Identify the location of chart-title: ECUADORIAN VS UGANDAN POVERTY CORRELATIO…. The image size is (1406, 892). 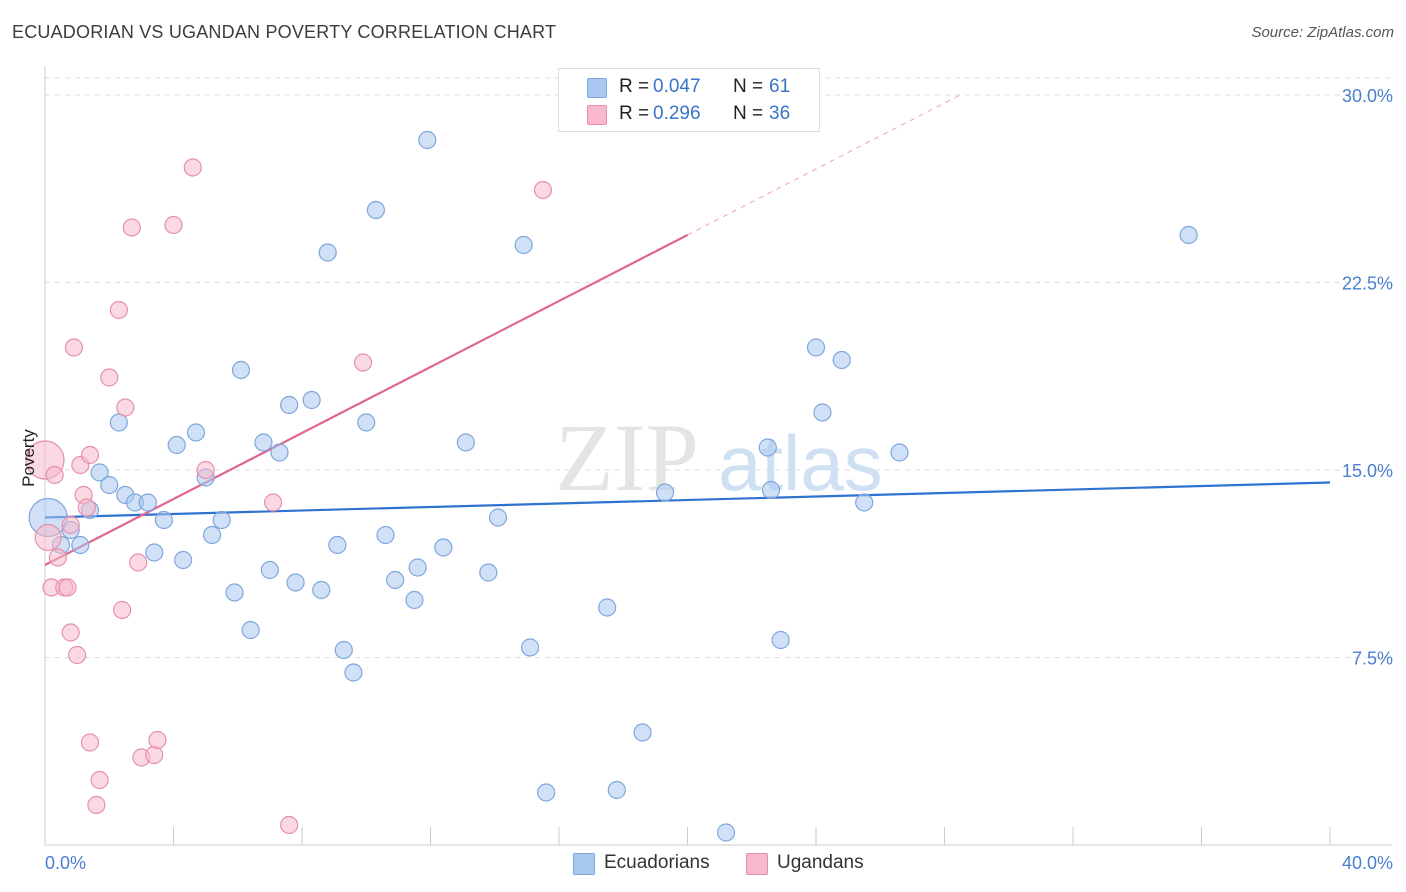
(284, 32).